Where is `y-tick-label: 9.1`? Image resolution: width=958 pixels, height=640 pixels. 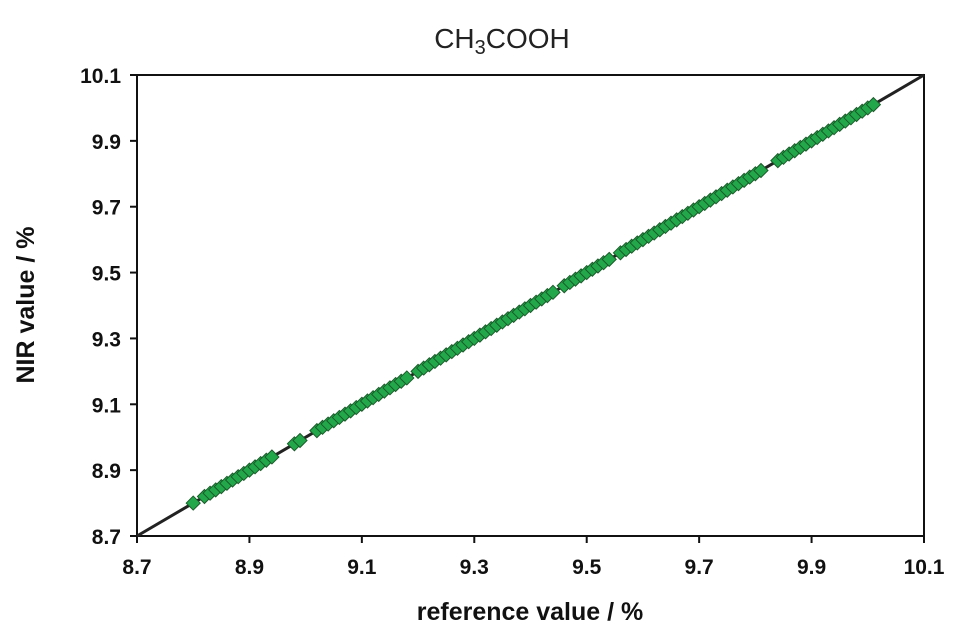 y-tick-label: 9.1 is located at coordinates (107, 405).